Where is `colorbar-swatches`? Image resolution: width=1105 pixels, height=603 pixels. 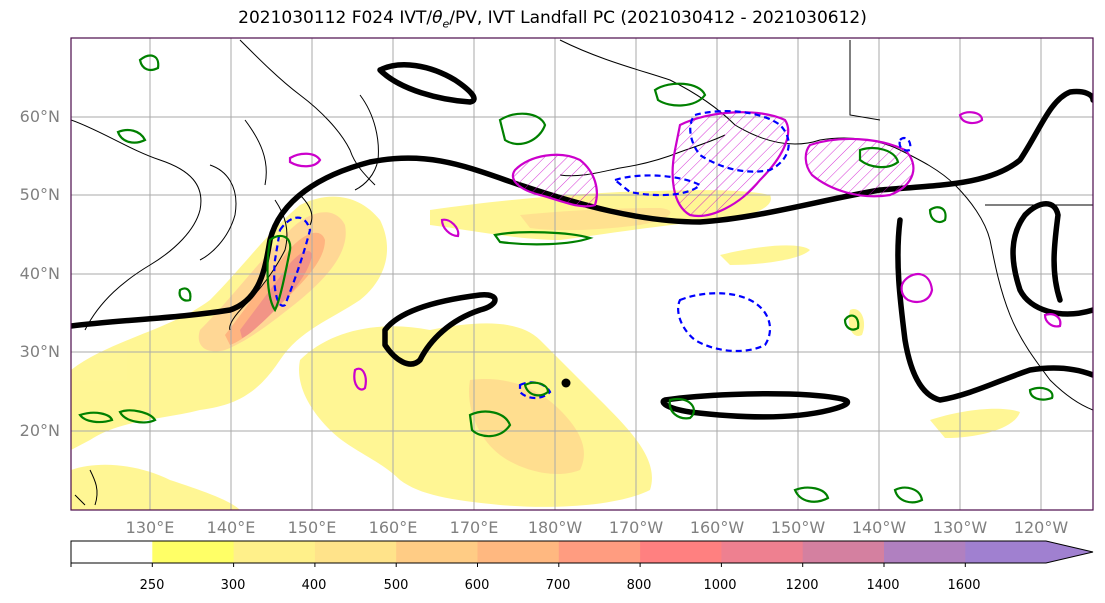 colorbar-swatches is located at coordinates (582, 552).